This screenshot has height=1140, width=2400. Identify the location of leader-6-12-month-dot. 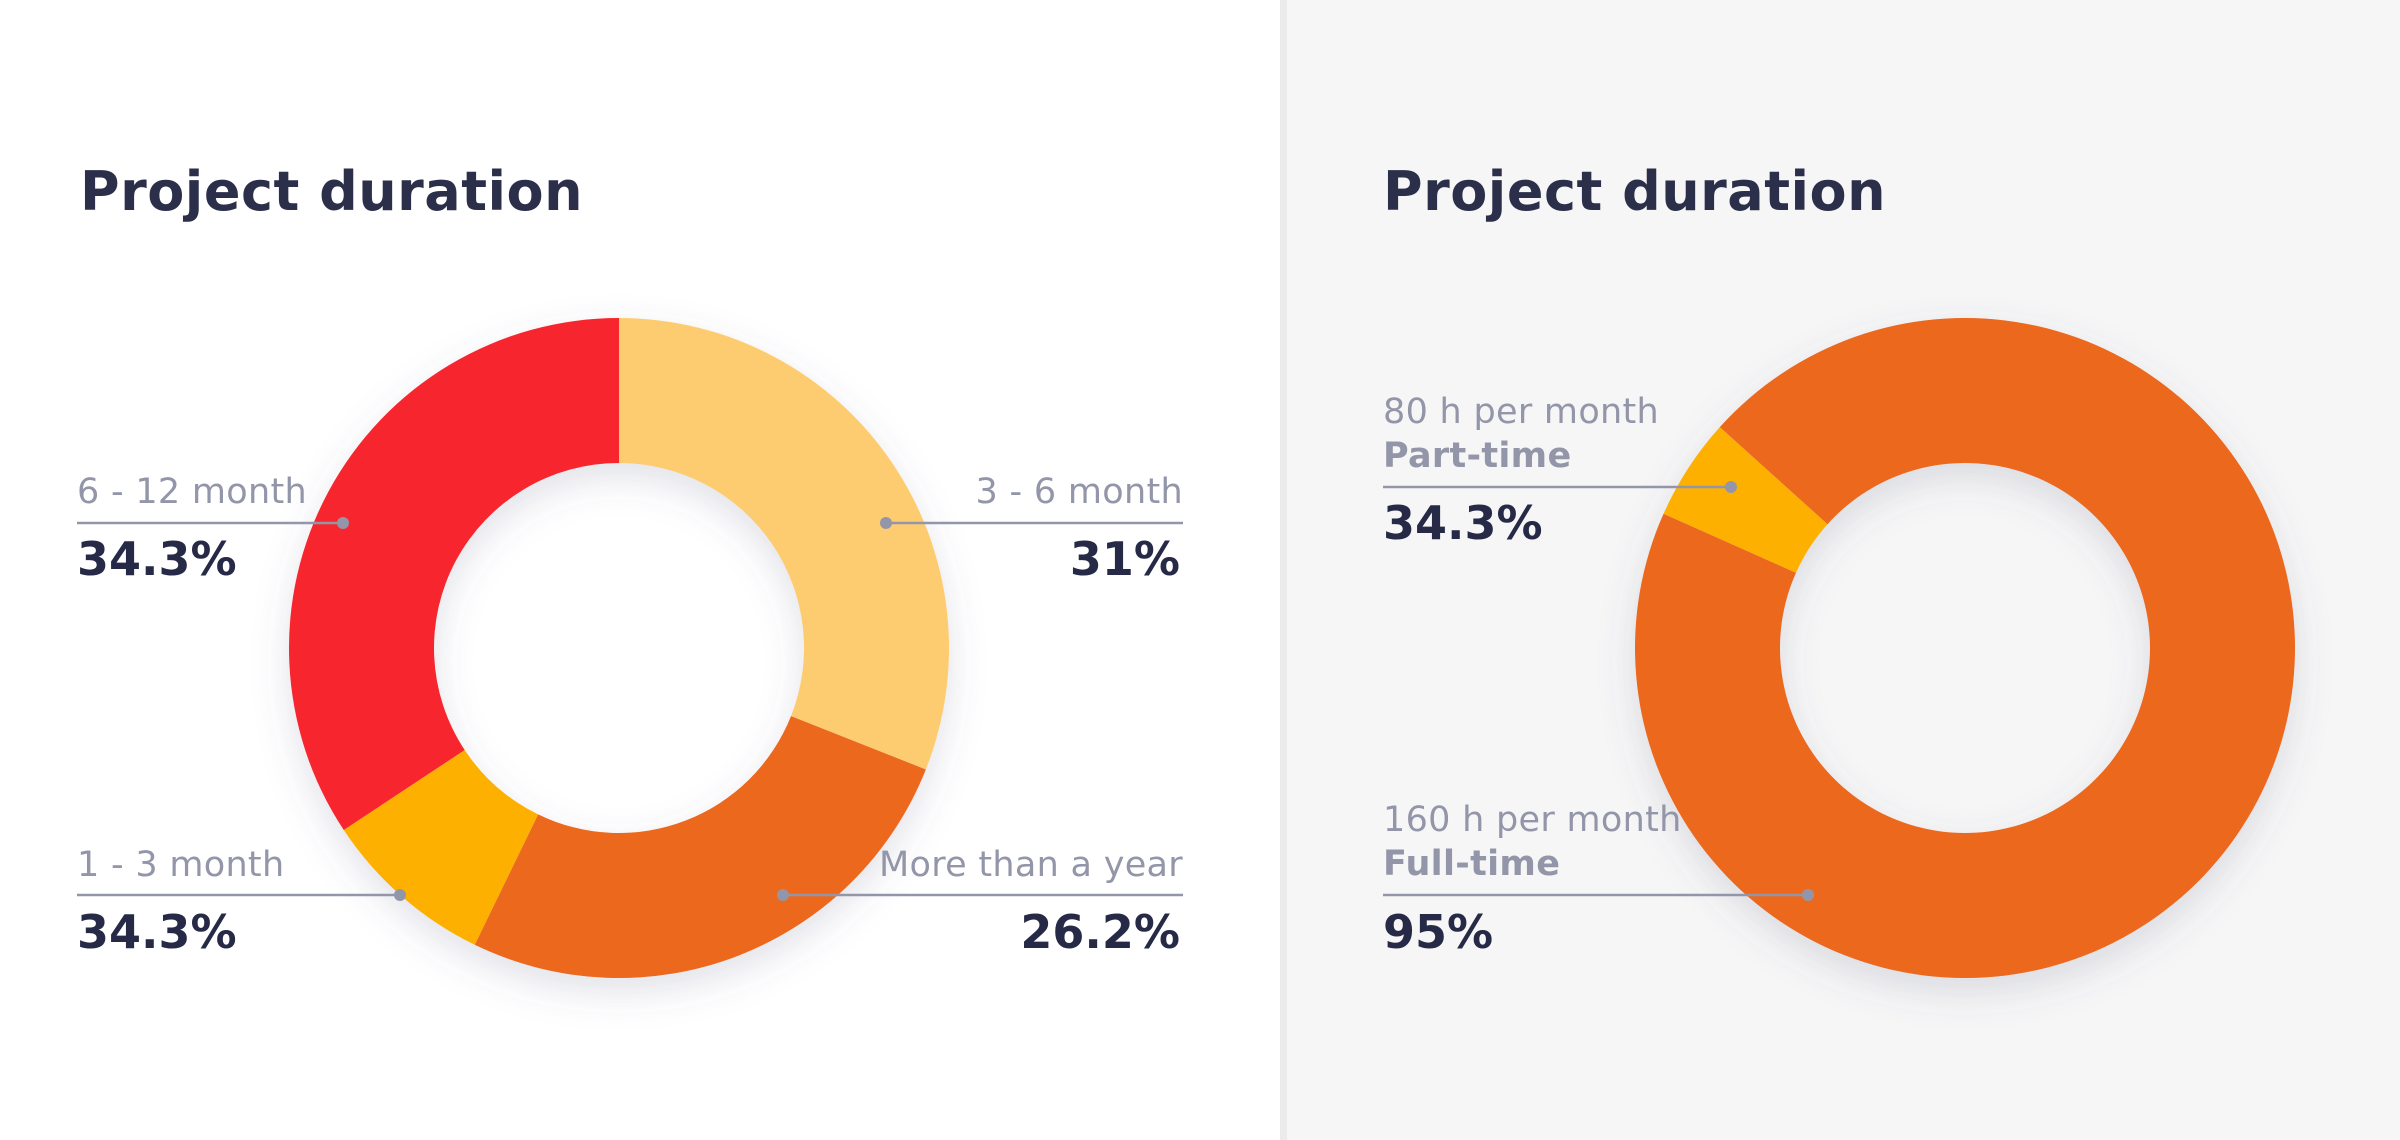
(343, 523).